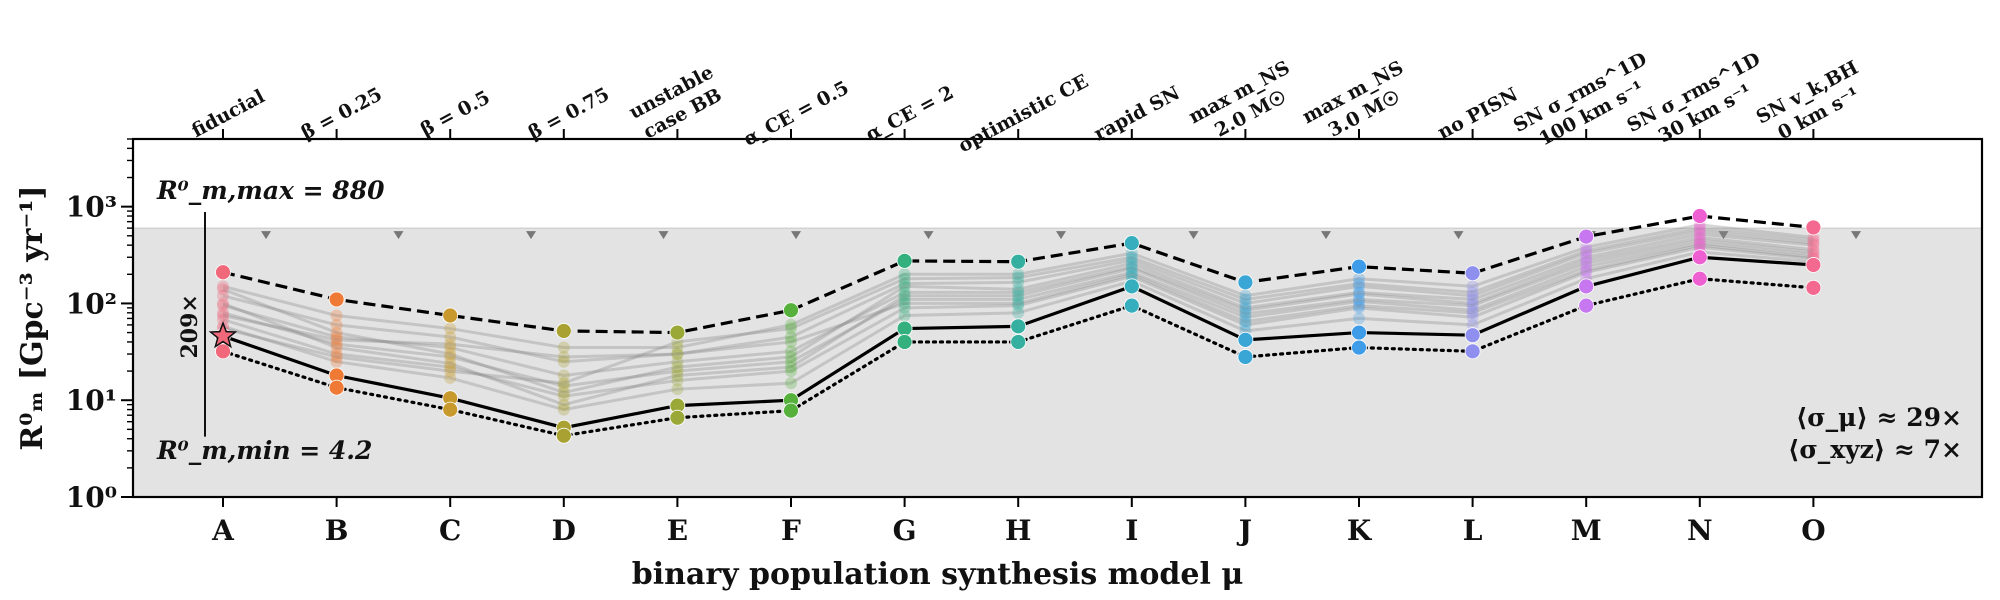 The width and height of the screenshot is (2000, 600). I want to click on y-tick-label: 10³, so click(91, 207).